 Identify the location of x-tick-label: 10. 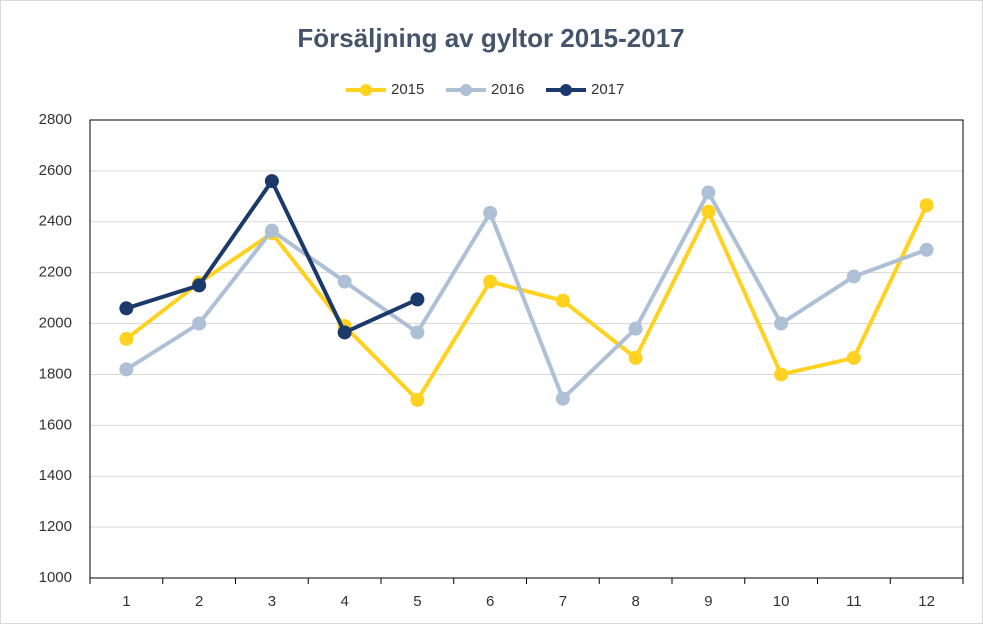
(781, 601).